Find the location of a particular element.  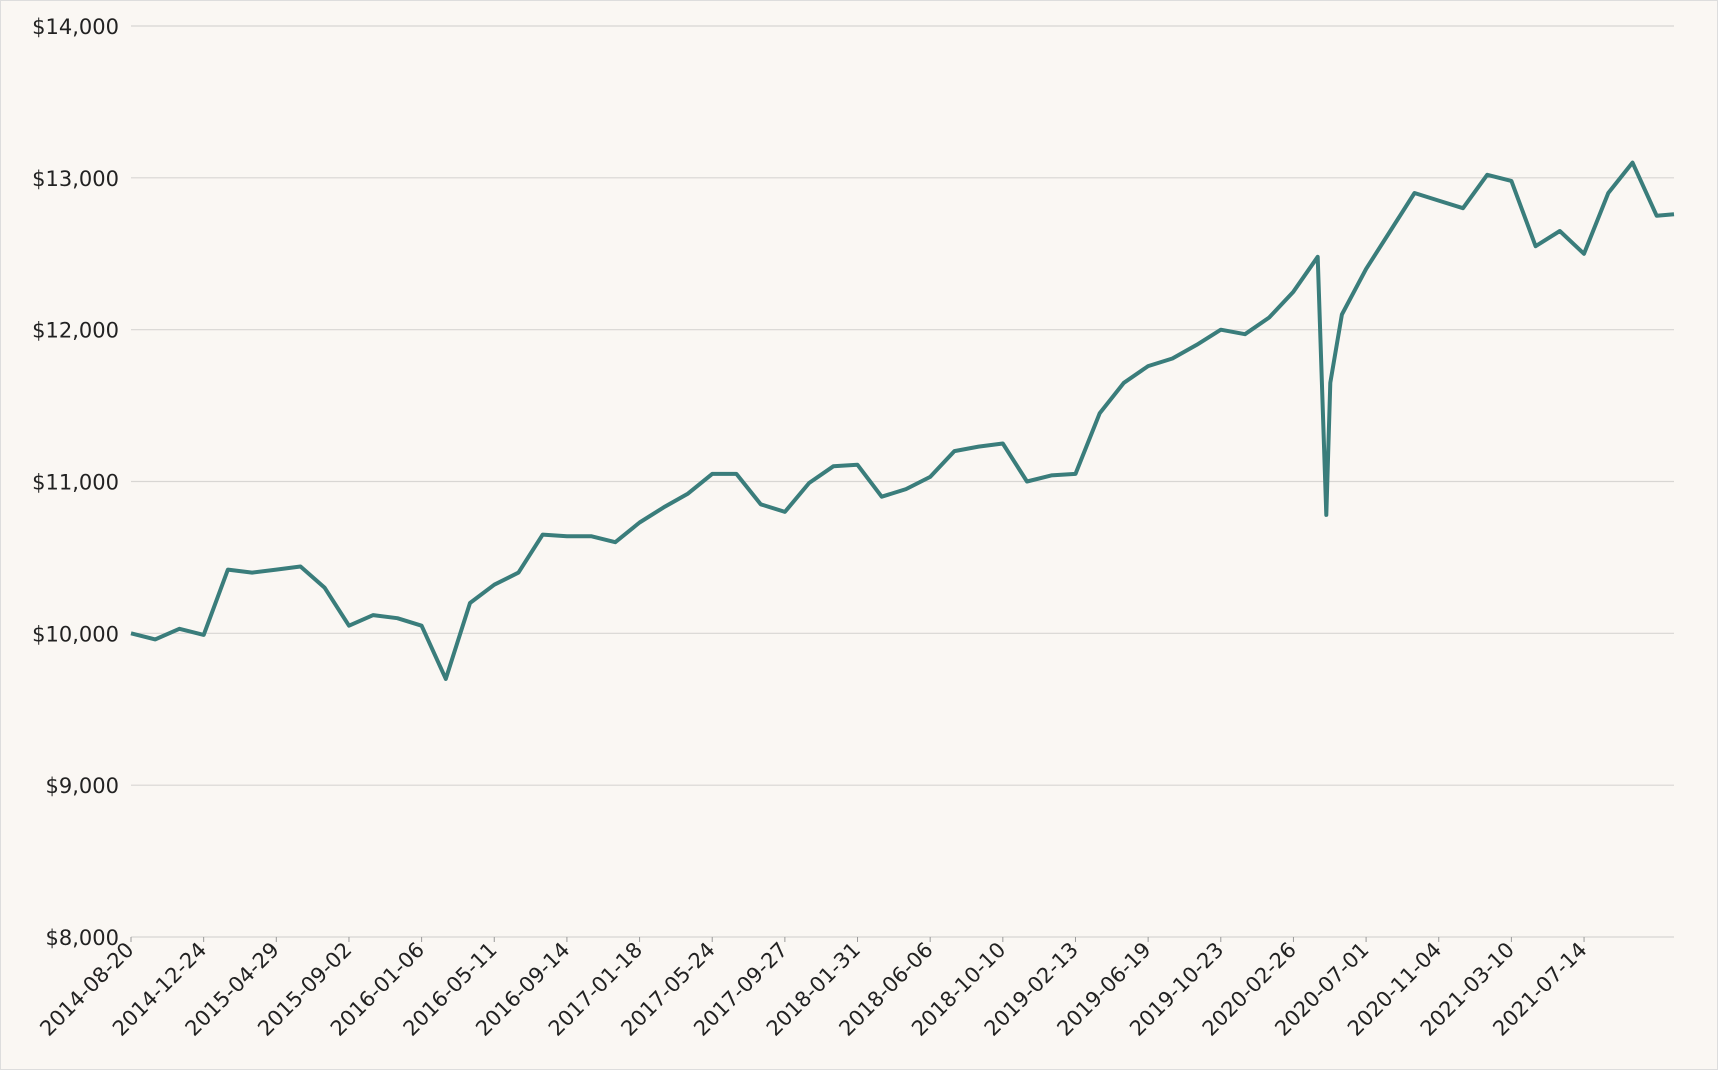

y-tick-label: $10,000 is located at coordinates (75, 634).